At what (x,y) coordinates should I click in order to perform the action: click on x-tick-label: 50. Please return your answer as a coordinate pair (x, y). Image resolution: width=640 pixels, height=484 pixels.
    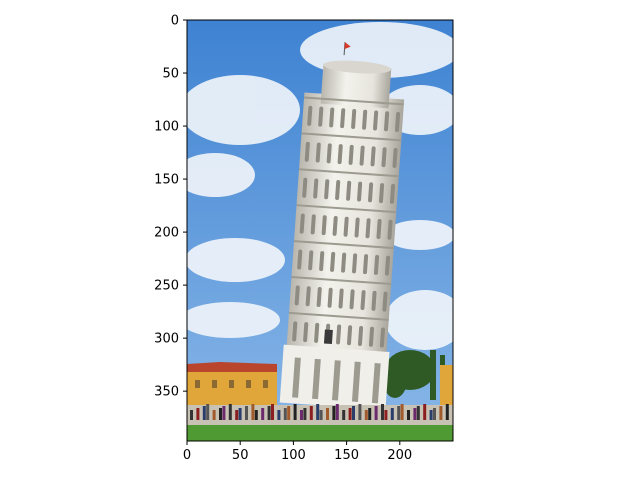
    Looking at the image, I should click on (240, 455).